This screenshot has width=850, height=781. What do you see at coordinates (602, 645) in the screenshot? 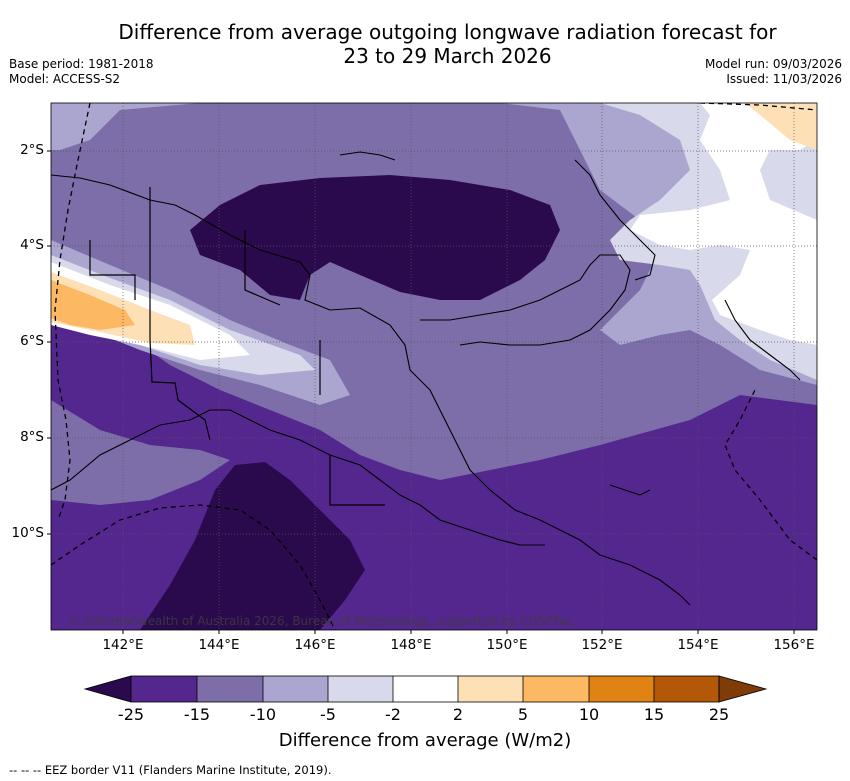
I see `x-tick-label: 152°E` at bounding box center [602, 645].